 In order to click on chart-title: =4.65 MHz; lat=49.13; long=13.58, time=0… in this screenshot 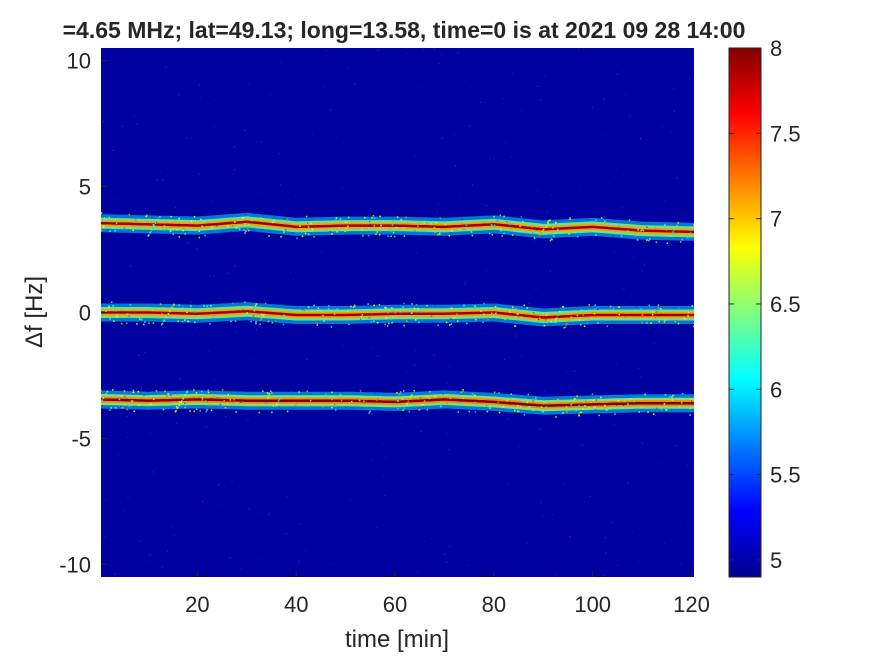, I will do `click(404, 30)`.